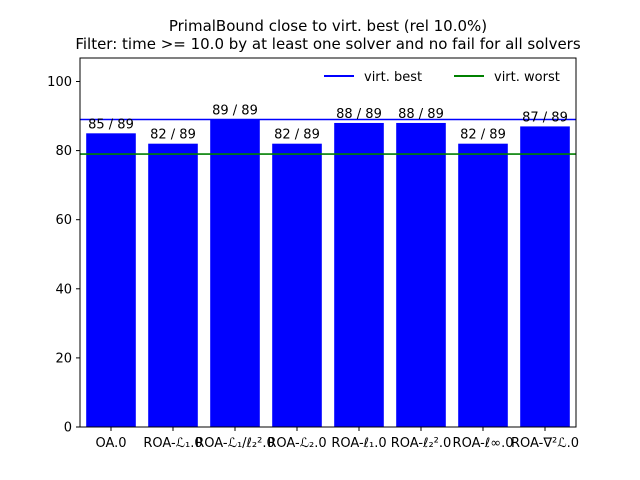  What do you see at coordinates (483, 443) in the screenshot?
I see `x-tick-label-6: ROA-ℓ∞.0` at bounding box center [483, 443].